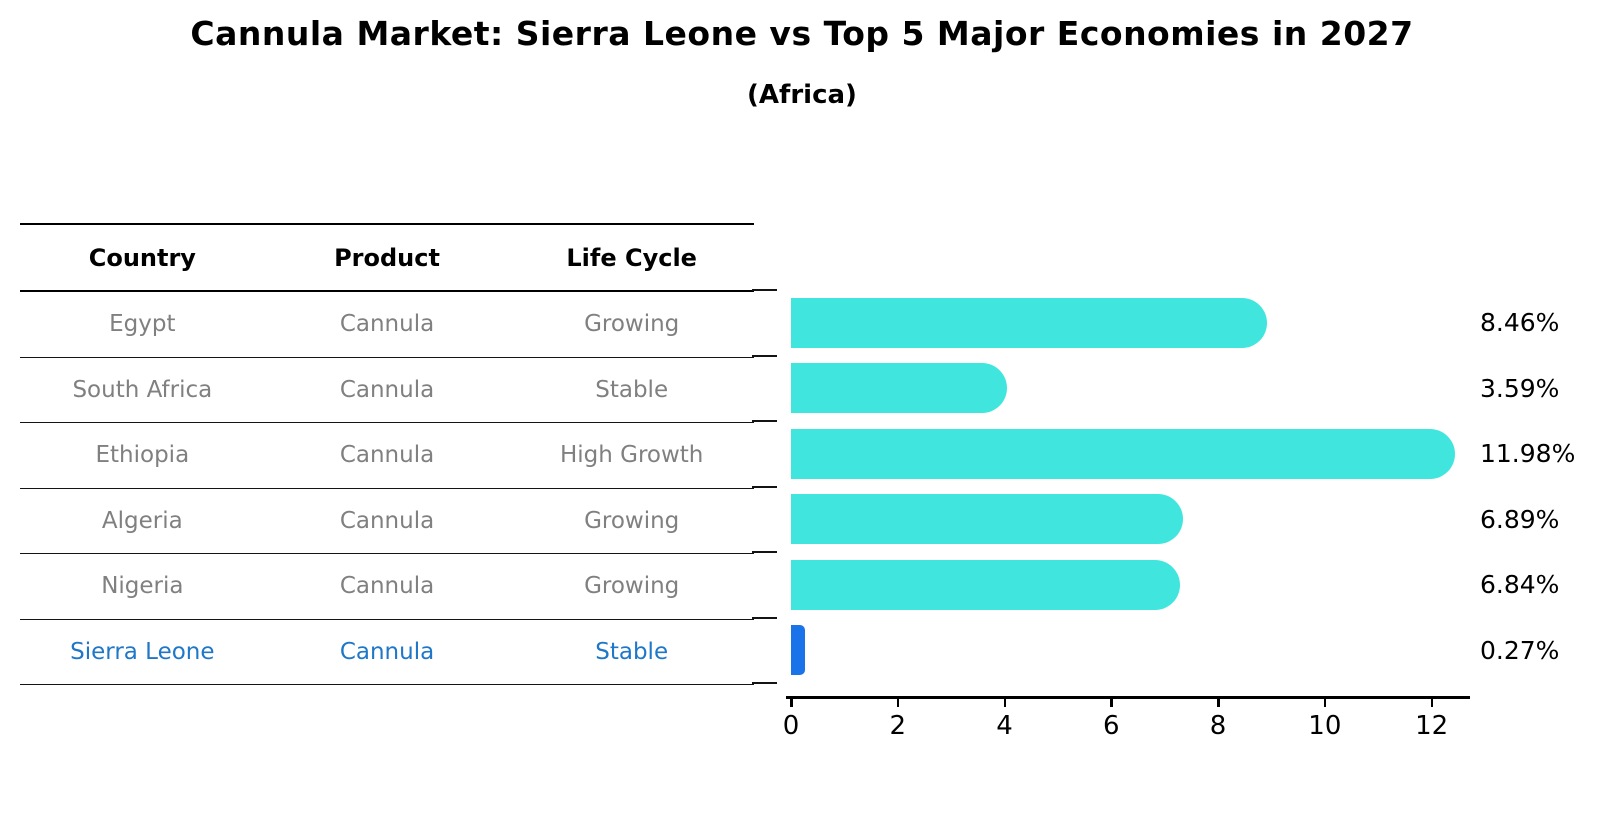 Image resolution: width=1604 pixels, height=823 pixels. I want to click on value-label: 6.89%, so click(1520, 519).